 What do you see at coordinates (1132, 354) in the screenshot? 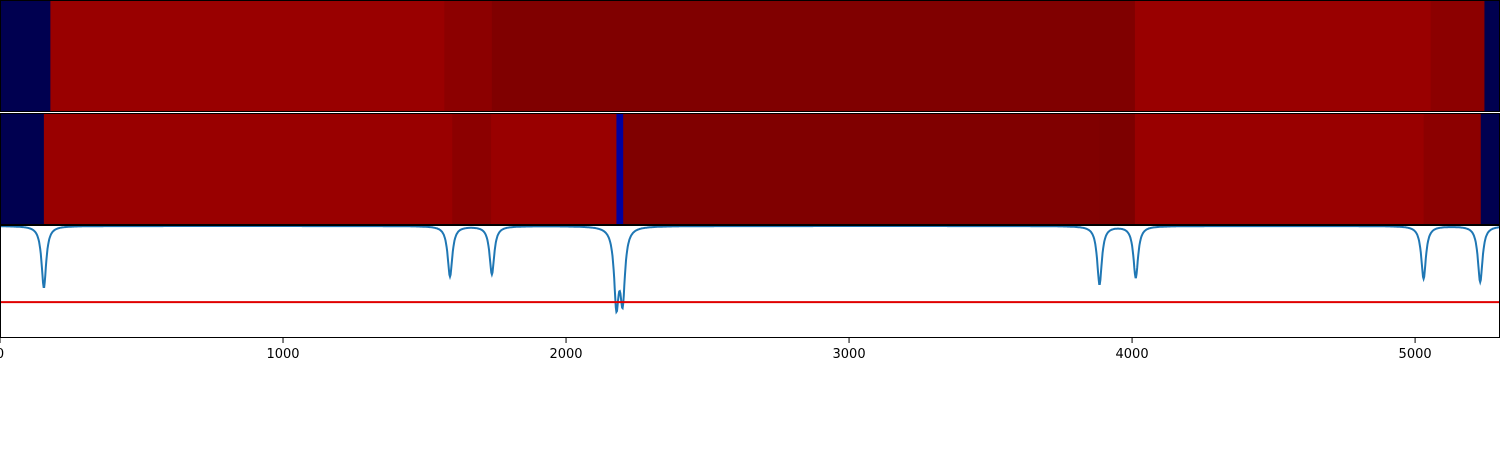
I see `x-tick-label-4000: 4000` at bounding box center [1132, 354].